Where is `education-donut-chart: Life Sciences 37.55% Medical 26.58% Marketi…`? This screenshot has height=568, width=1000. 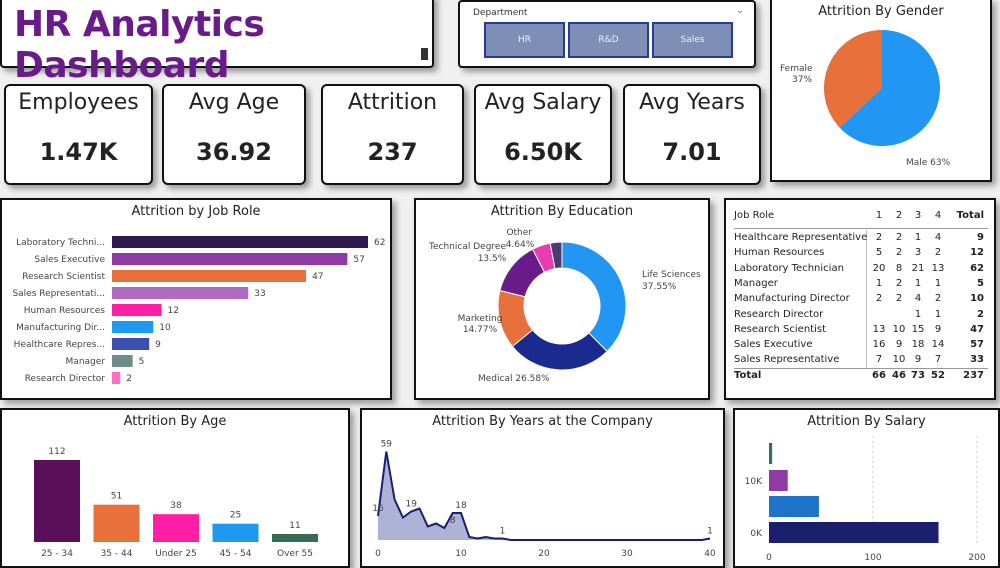 education-donut-chart: Life Sciences 37.55% Medical 26.58% Marketi… is located at coordinates (564, 306).